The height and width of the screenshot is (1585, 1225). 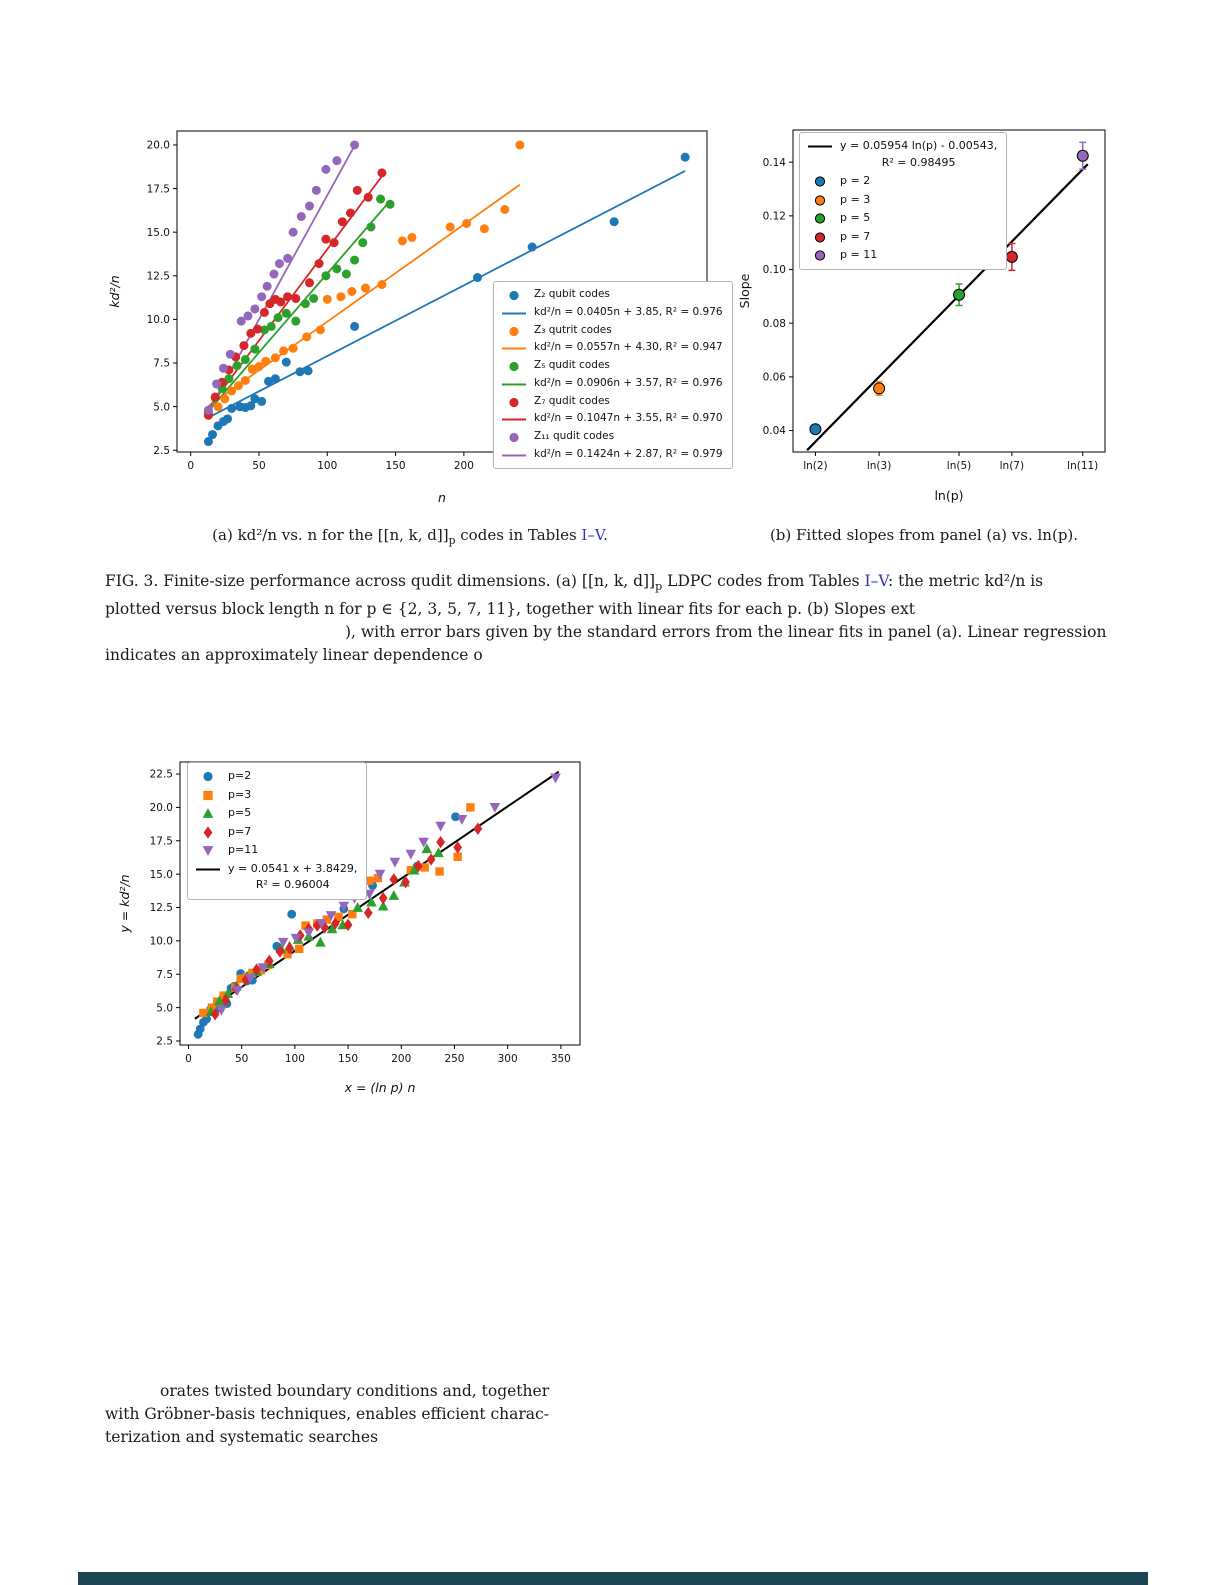 What do you see at coordinates (902, 154) in the screenshot?
I see `legend-entry: y = 0.05954 ln(p) - 0.00543, R² = 0.98495` at bounding box center [902, 154].